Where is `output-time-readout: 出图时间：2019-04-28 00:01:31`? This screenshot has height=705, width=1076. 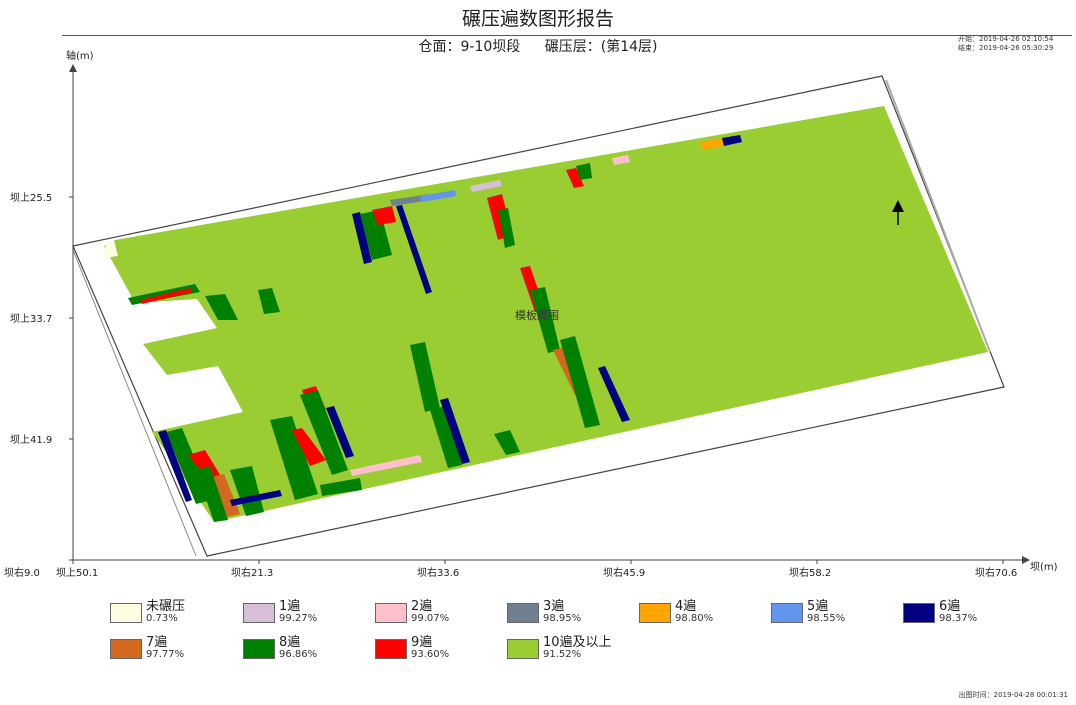
output-time-readout: 出图时间：2019-04-28 00:01:31 is located at coordinates (1013, 695).